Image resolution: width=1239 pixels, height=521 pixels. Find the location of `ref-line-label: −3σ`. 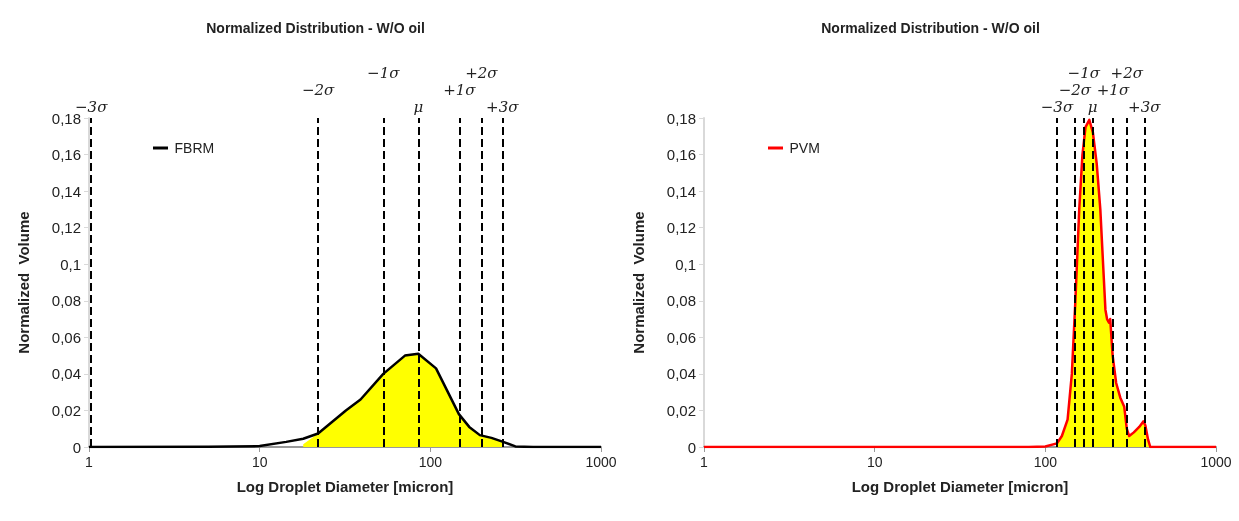

ref-line-label: −3σ is located at coordinates (1057, 106).